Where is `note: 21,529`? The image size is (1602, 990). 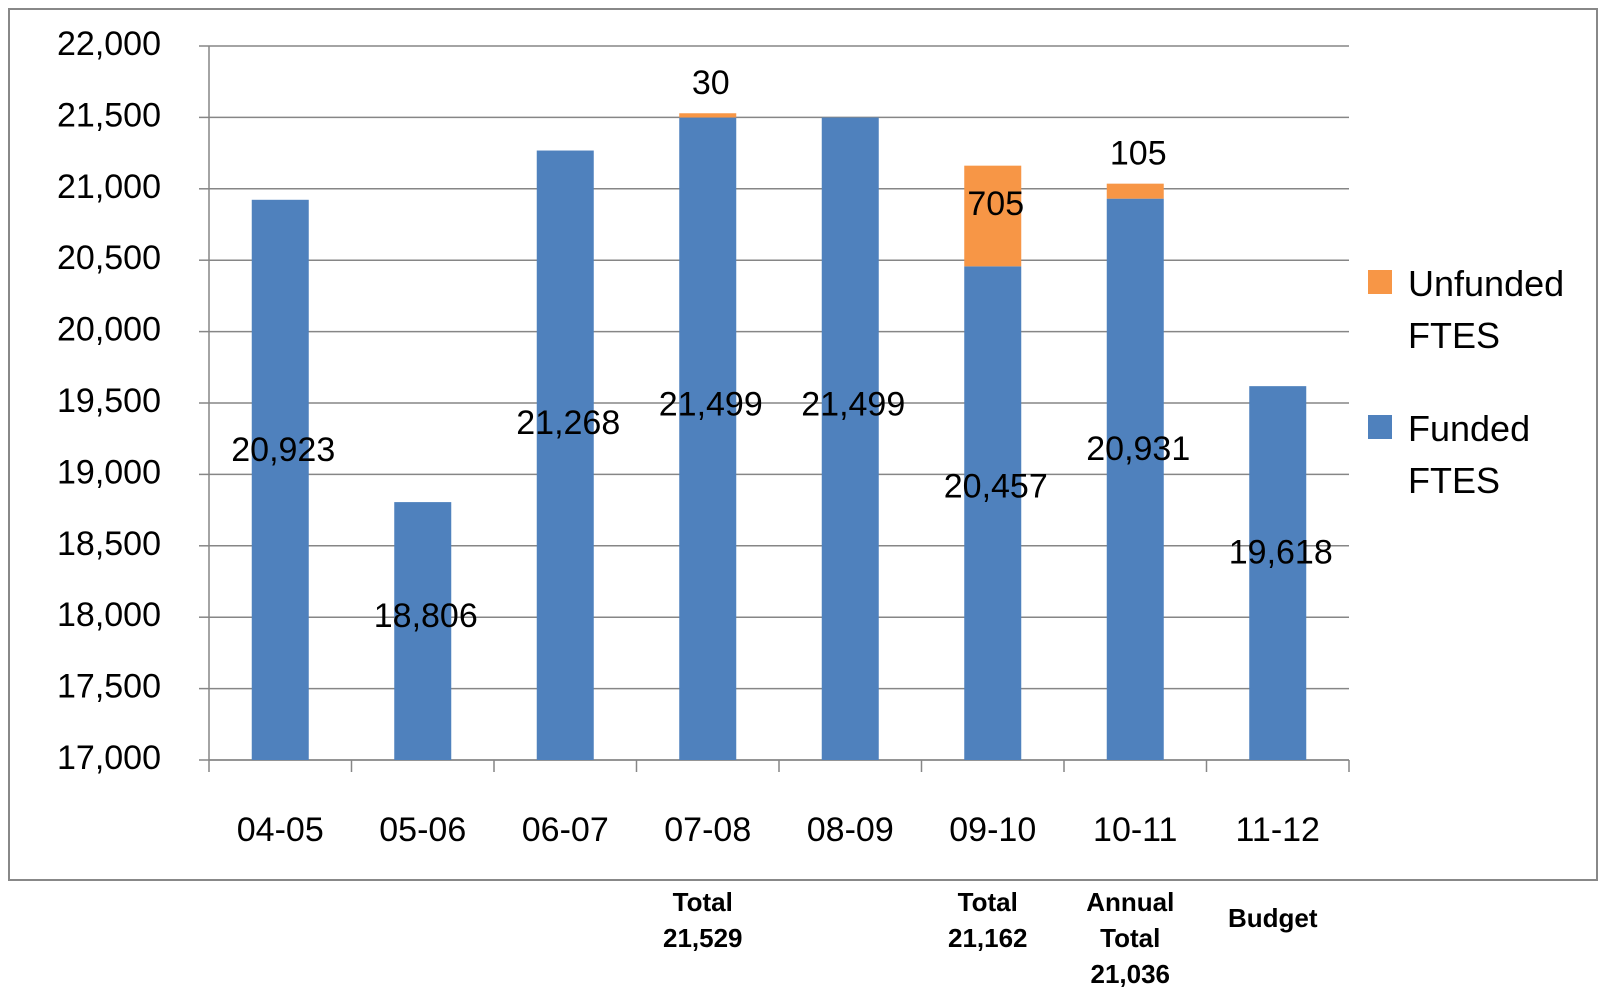 note: 21,529 is located at coordinates (703, 938).